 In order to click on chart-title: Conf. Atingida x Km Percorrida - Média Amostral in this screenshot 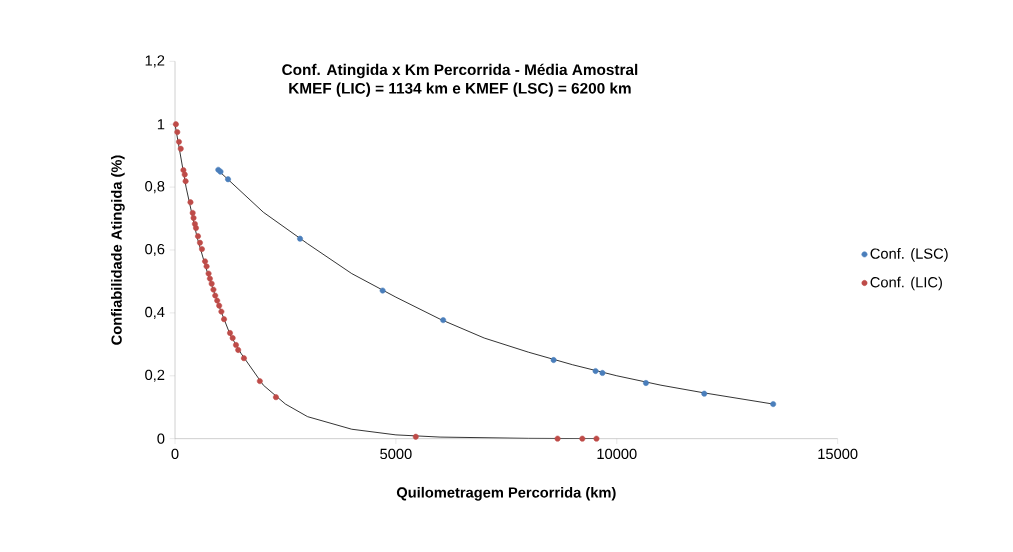, I will do `click(460, 71)`.